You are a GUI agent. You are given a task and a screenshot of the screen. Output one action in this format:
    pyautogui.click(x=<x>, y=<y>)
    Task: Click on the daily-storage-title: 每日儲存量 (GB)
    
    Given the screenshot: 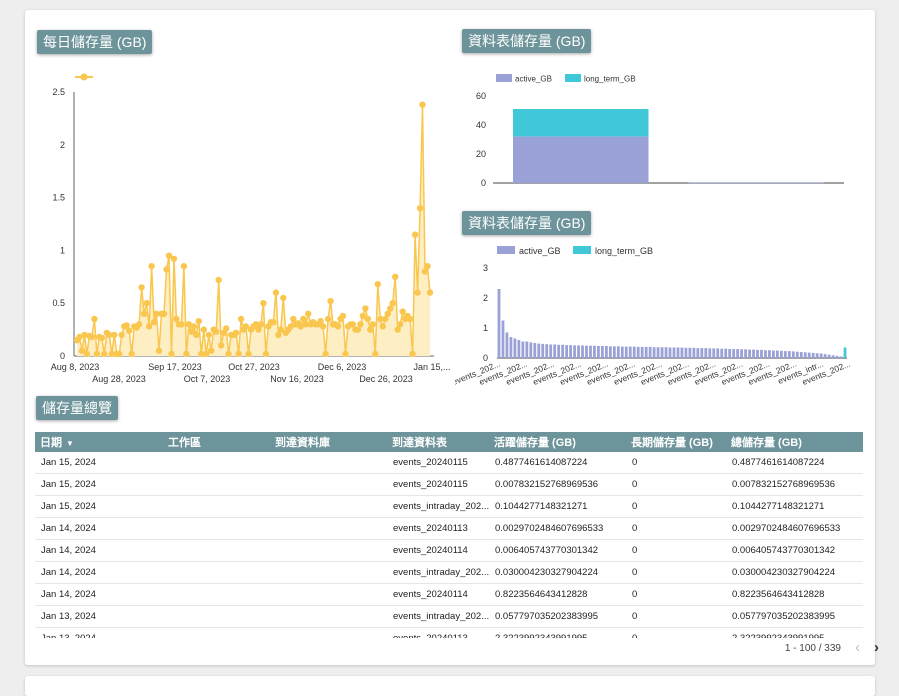 What is the action you would take?
    pyautogui.click(x=95, y=42)
    